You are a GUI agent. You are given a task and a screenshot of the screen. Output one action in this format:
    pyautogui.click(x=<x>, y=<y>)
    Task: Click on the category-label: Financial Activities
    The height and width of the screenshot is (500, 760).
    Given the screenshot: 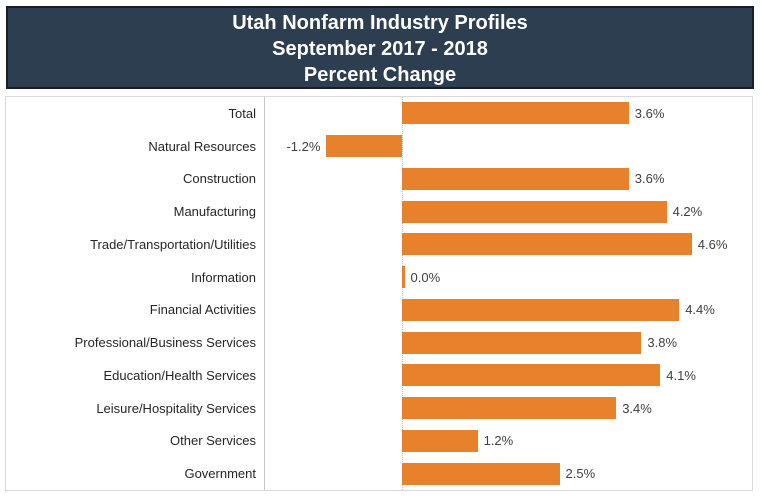 What is the action you would take?
    pyautogui.click(x=202, y=310)
    